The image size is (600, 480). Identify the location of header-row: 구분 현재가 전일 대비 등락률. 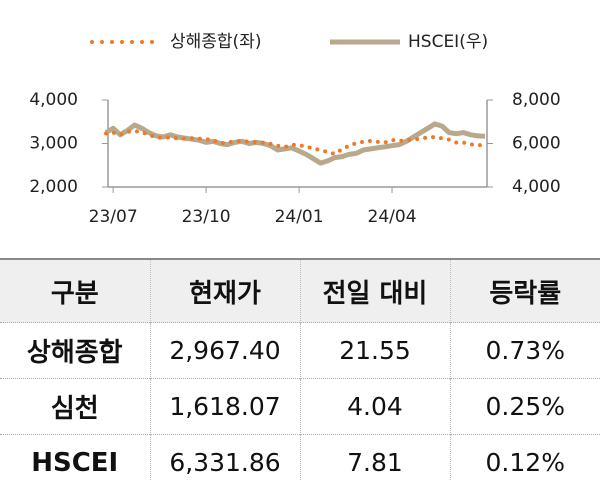
(300, 290).